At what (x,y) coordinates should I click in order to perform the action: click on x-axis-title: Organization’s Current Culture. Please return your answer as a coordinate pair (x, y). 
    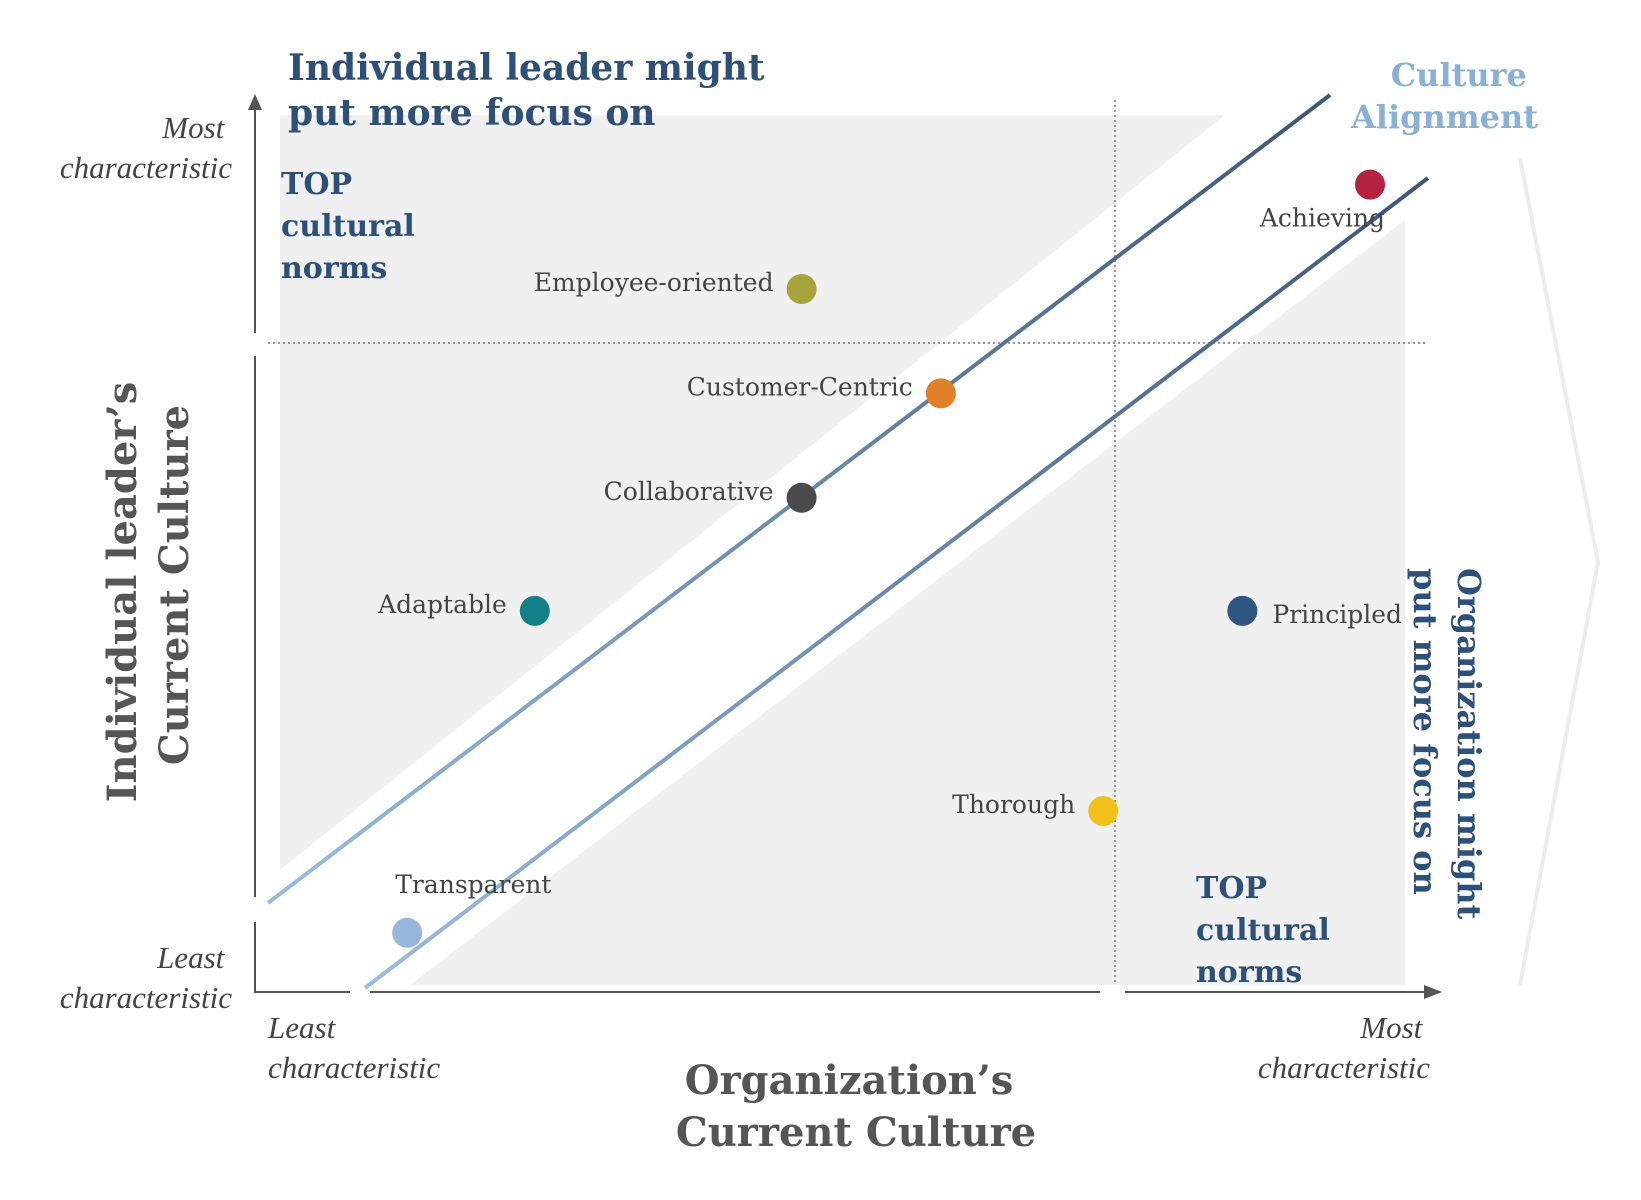
    Looking at the image, I should click on (856, 1106).